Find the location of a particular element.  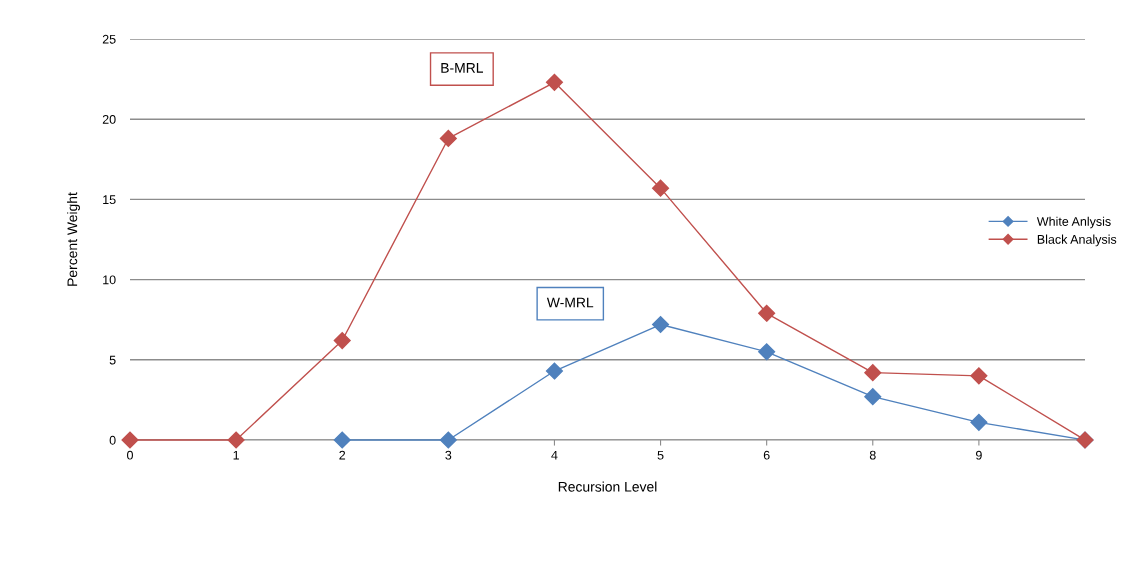

x-tick-label: 9 is located at coordinates (979, 455).